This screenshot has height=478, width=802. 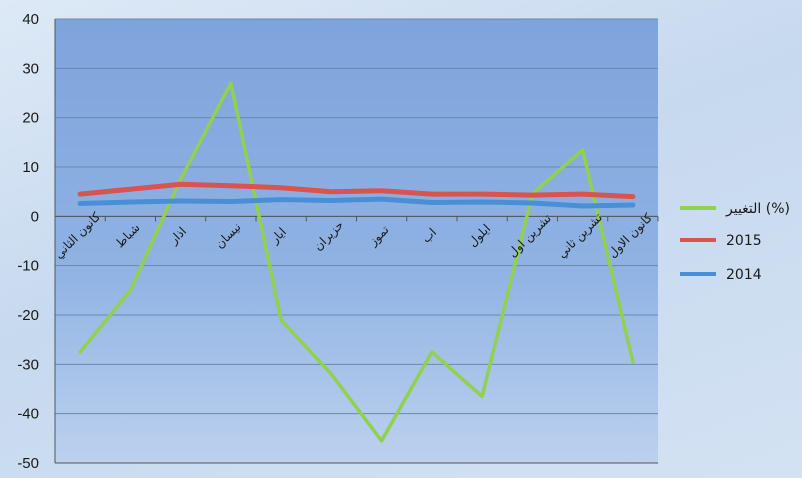 I want to click on y-tick-label: -10, so click(x=28, y=266).